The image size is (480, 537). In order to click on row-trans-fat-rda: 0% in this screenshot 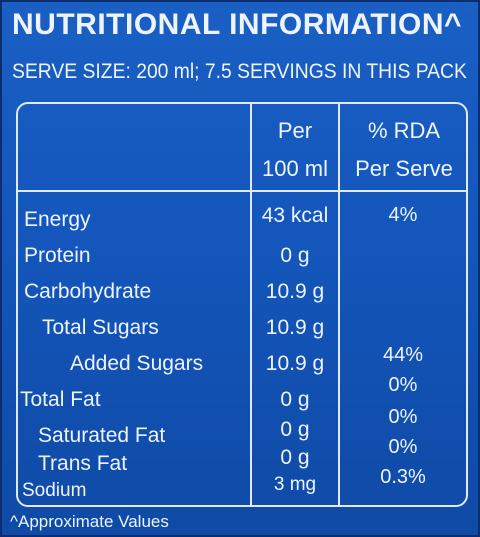, I will do `click(403, 447)`.